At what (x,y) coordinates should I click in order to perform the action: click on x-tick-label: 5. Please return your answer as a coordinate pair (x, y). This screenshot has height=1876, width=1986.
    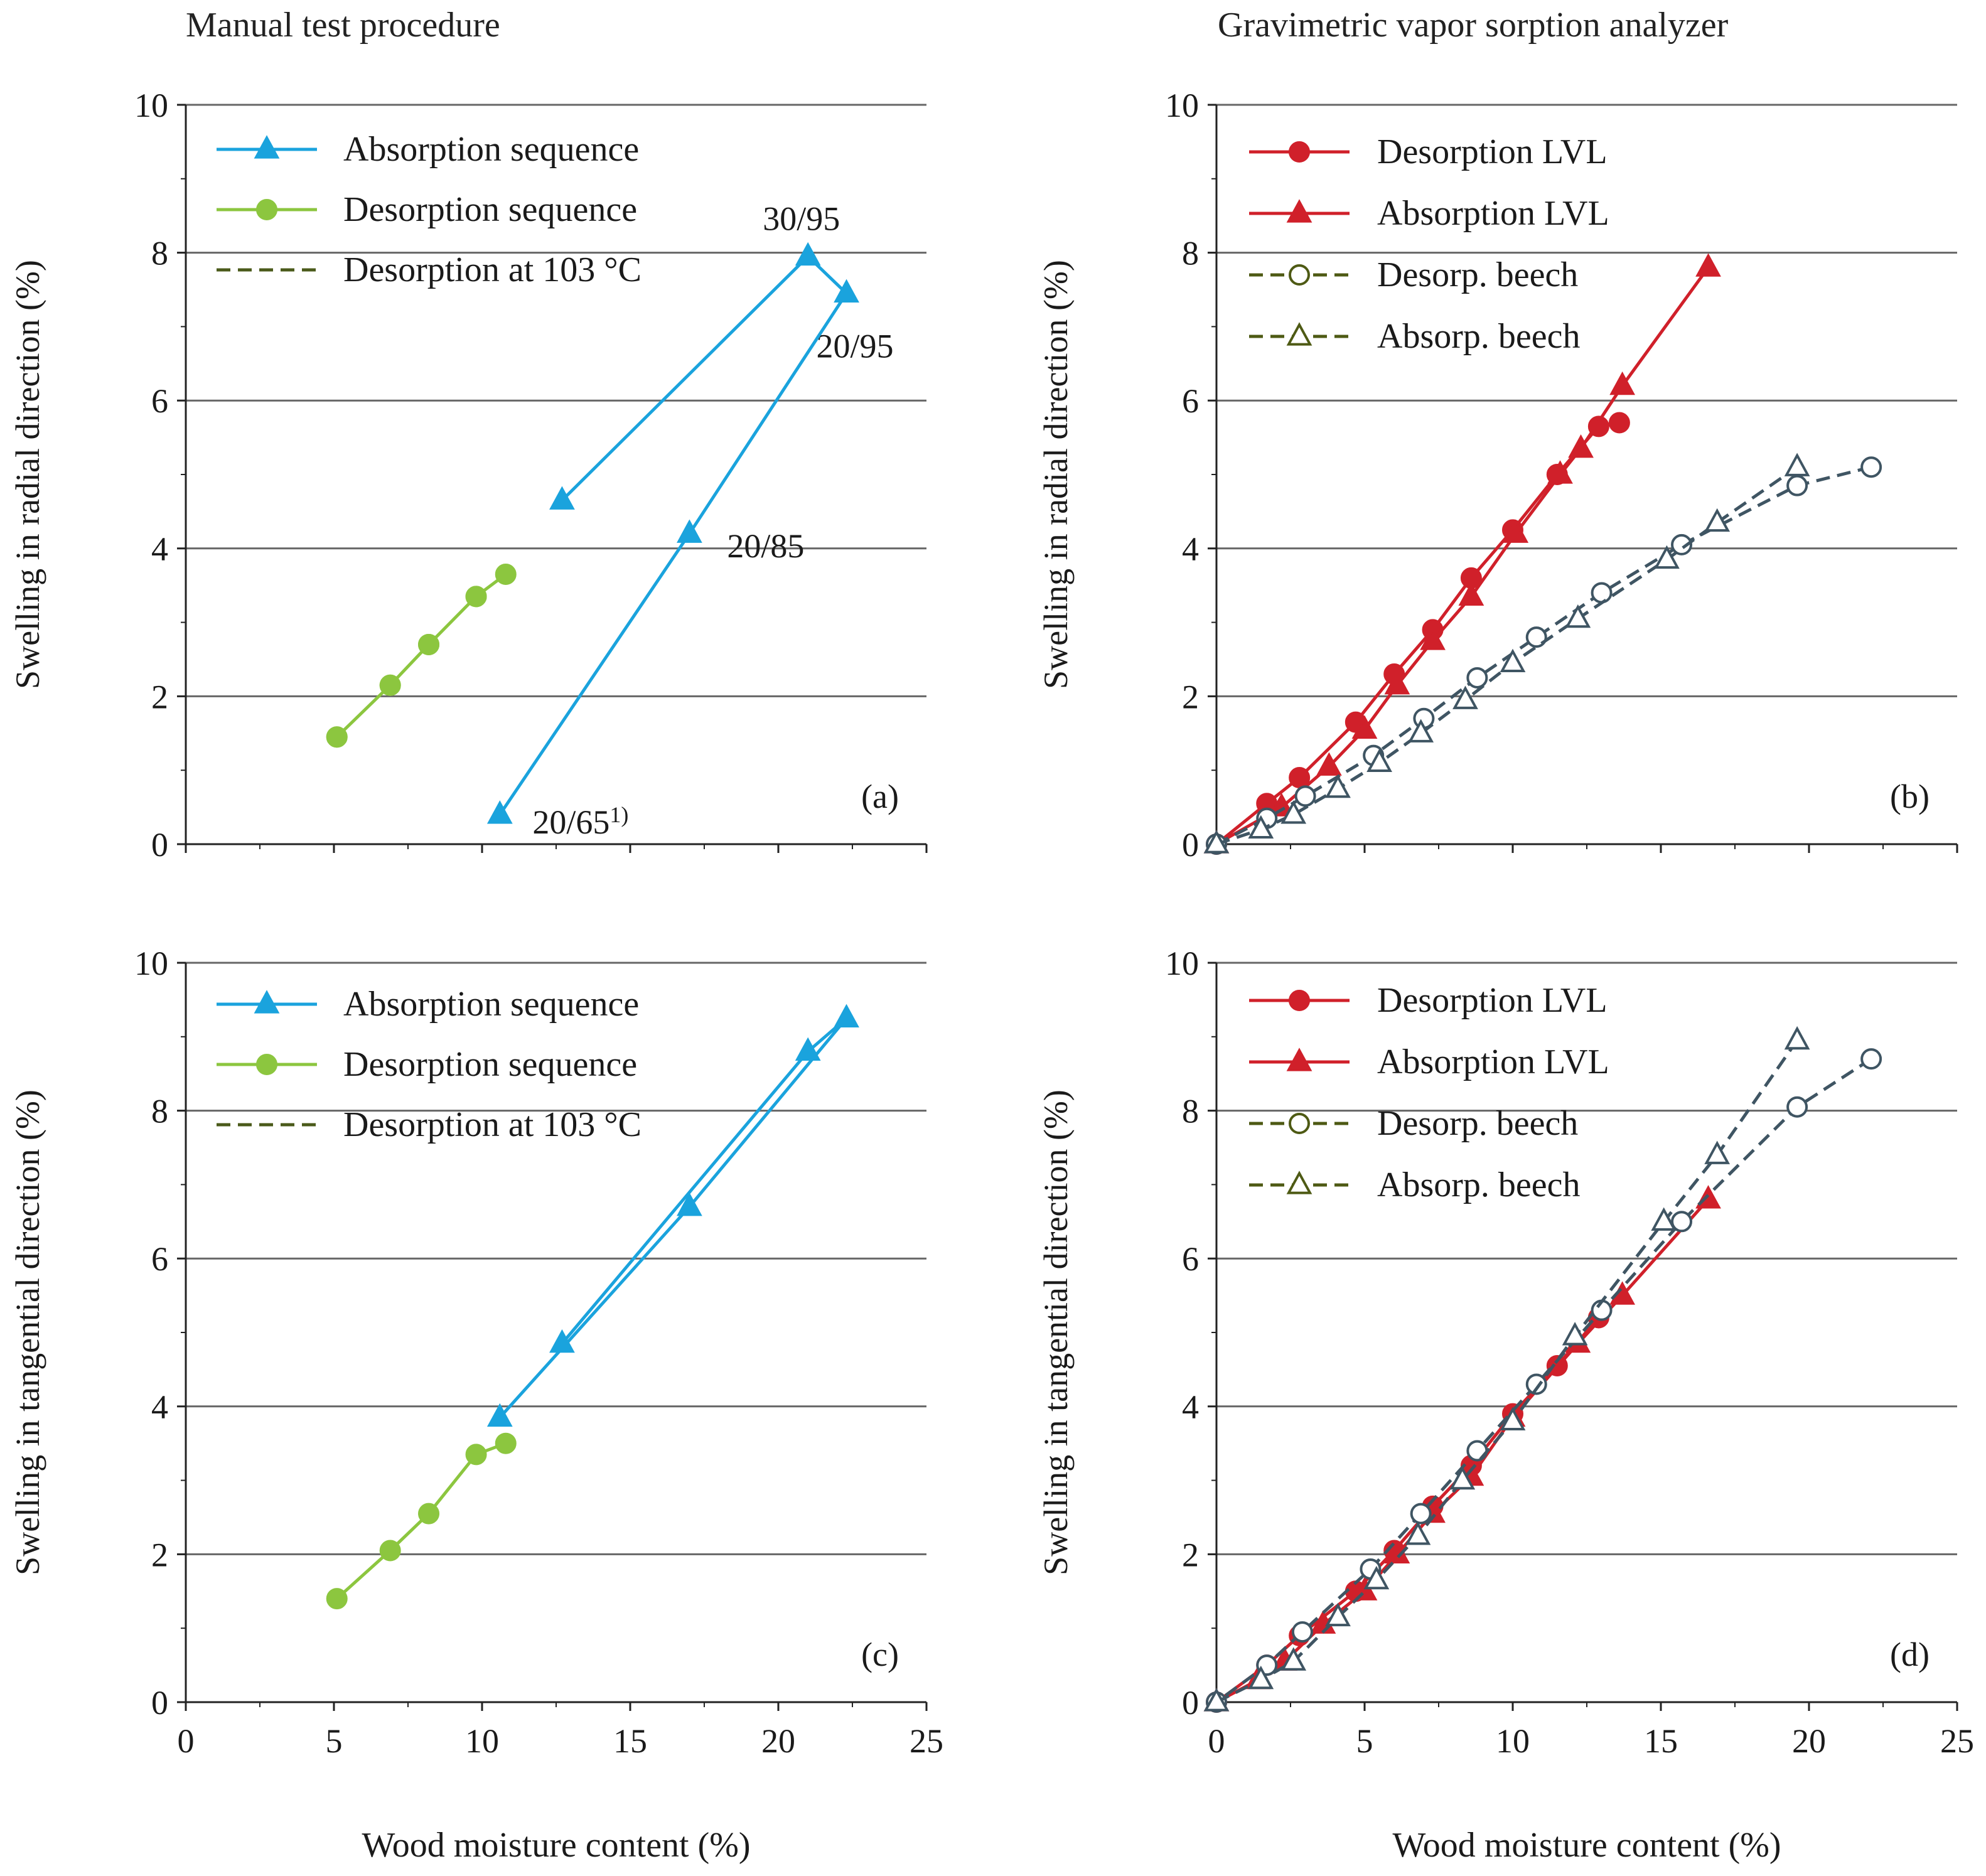
    Looking at the image, I should click on (334, 1741).